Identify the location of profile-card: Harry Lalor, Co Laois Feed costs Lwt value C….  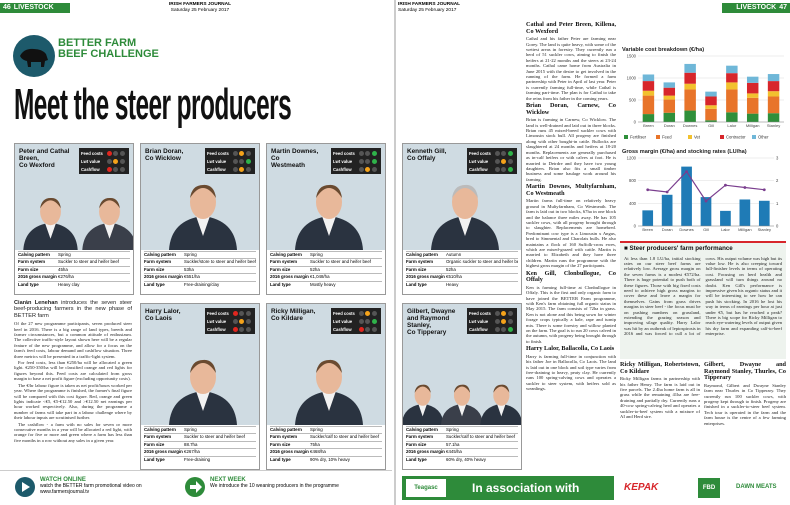
(200, 386).